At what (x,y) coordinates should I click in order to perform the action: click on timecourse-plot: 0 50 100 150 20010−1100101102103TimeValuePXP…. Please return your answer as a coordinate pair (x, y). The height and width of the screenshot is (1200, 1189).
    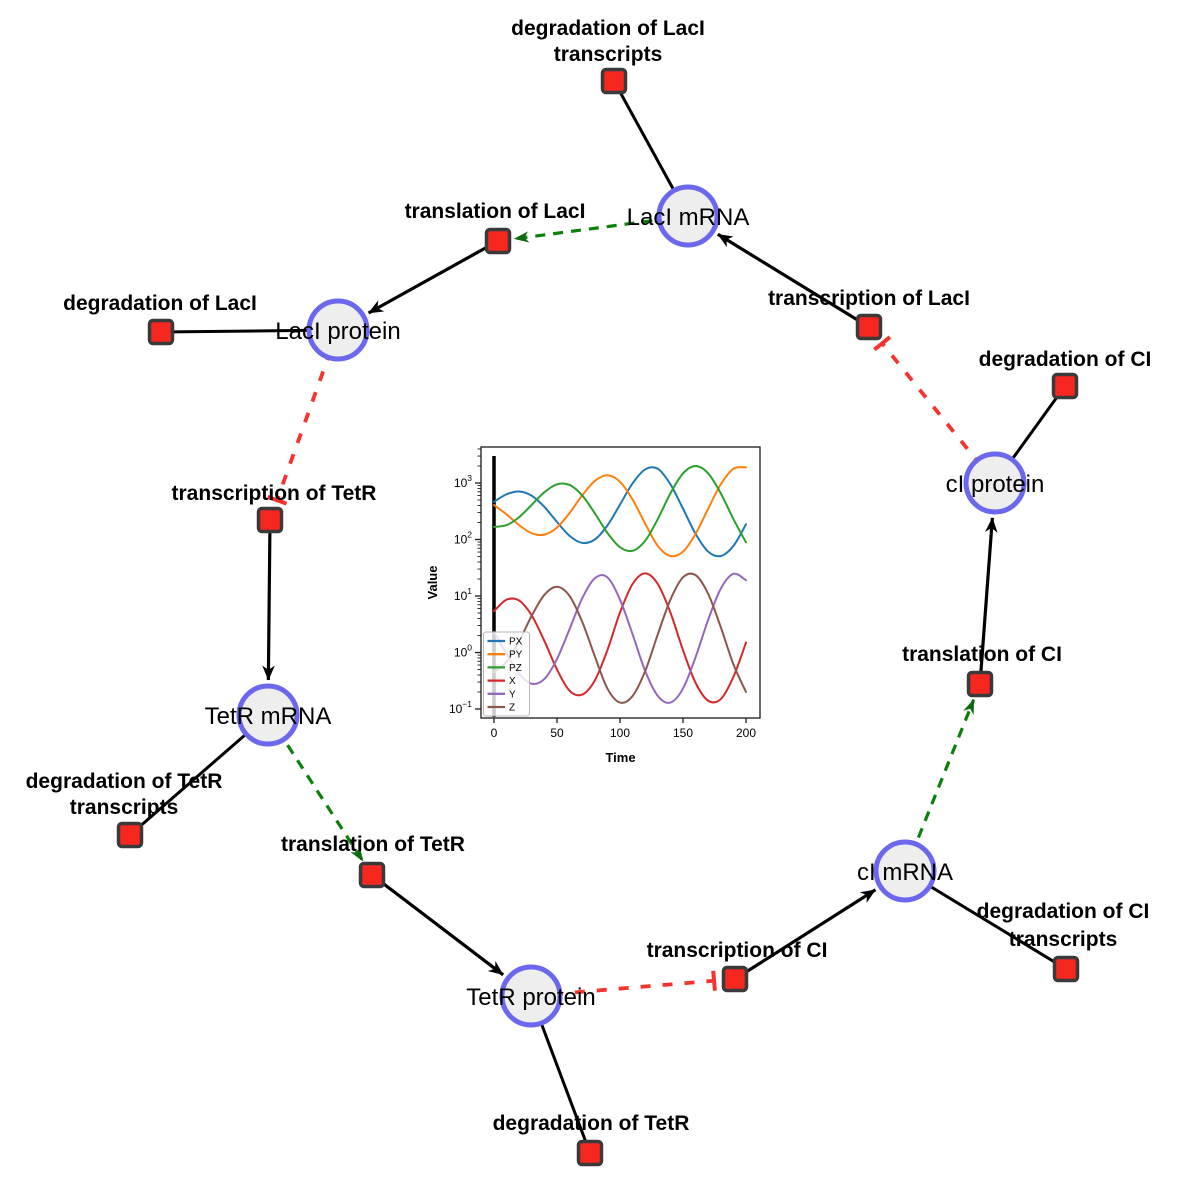
    Looking at the image, I should click on (593, 605).